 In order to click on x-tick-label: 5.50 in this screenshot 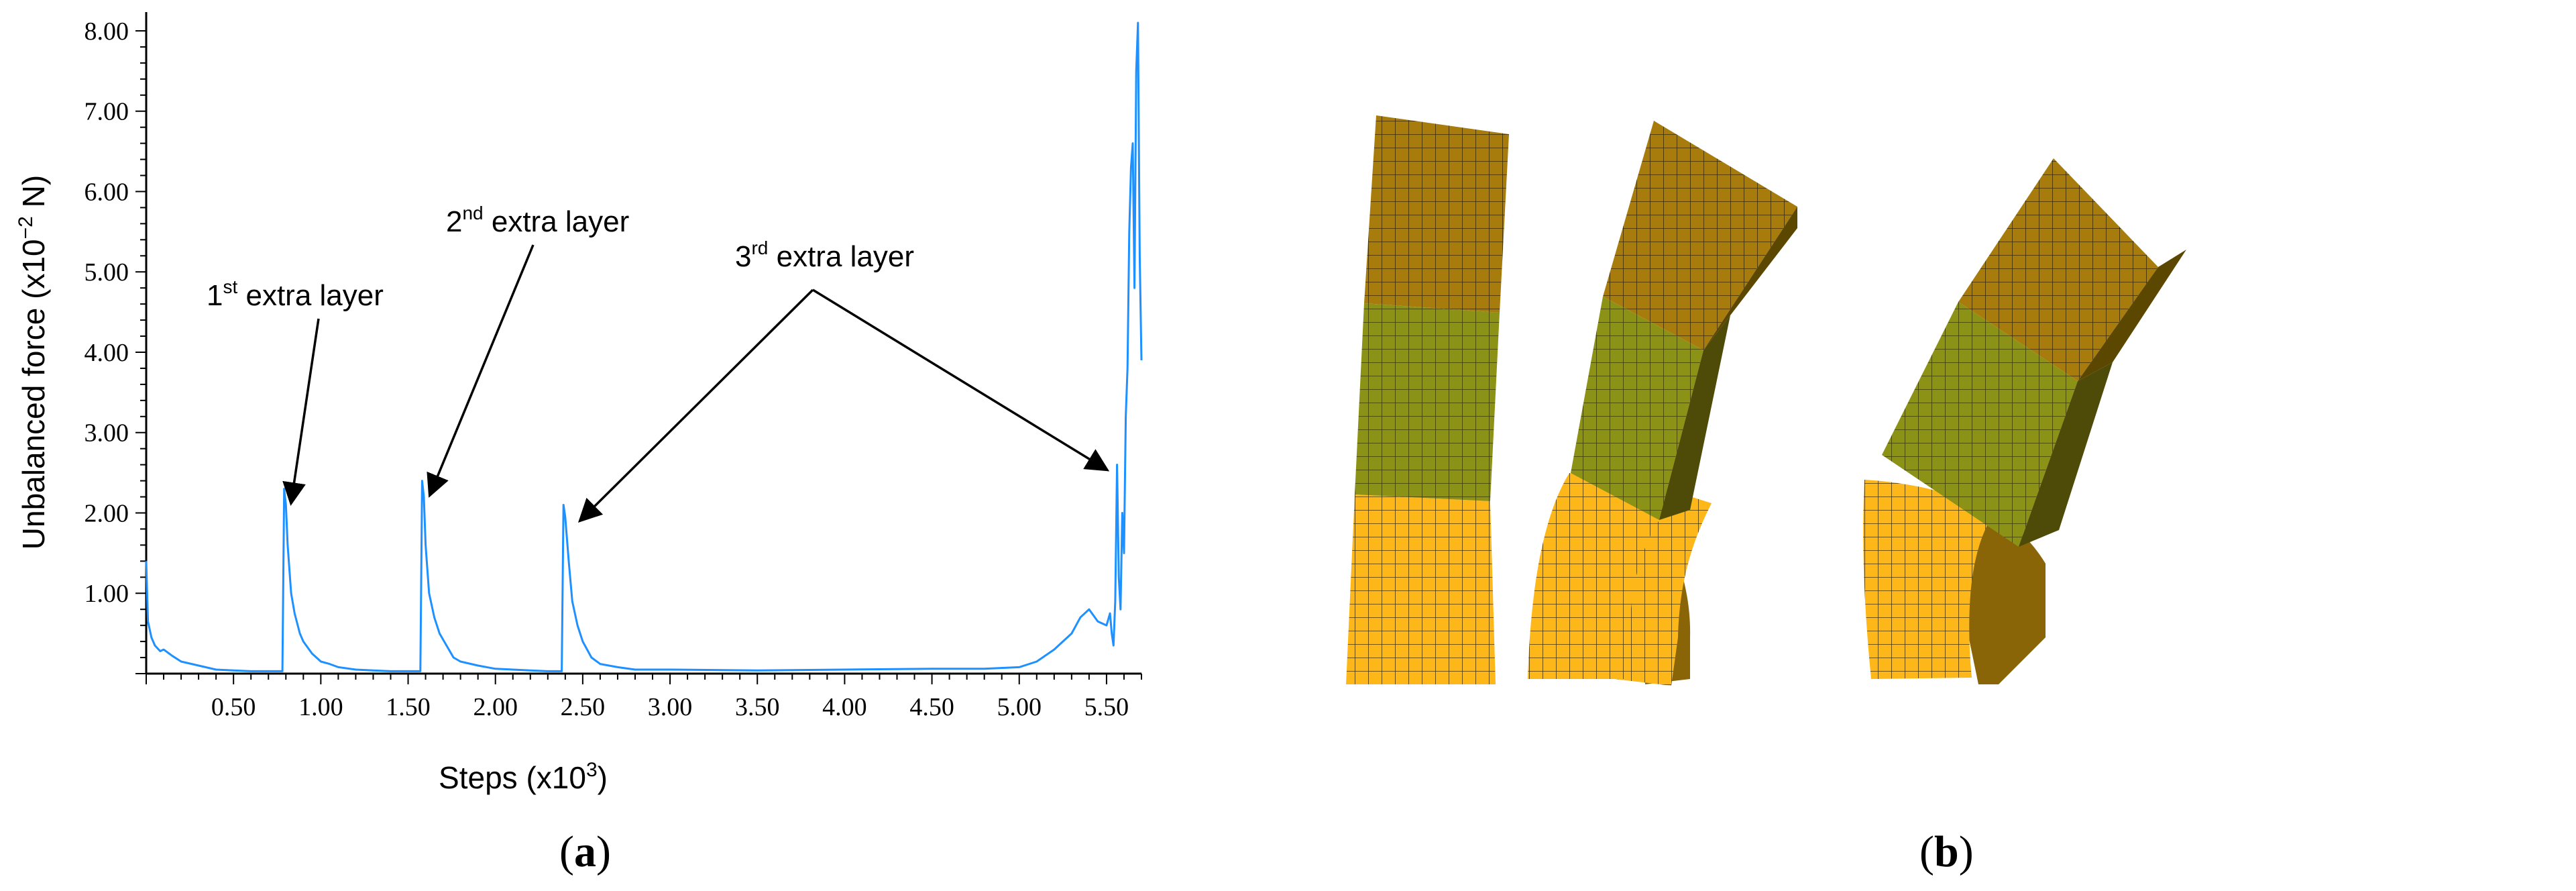, I will do `click(1106, 707)`.